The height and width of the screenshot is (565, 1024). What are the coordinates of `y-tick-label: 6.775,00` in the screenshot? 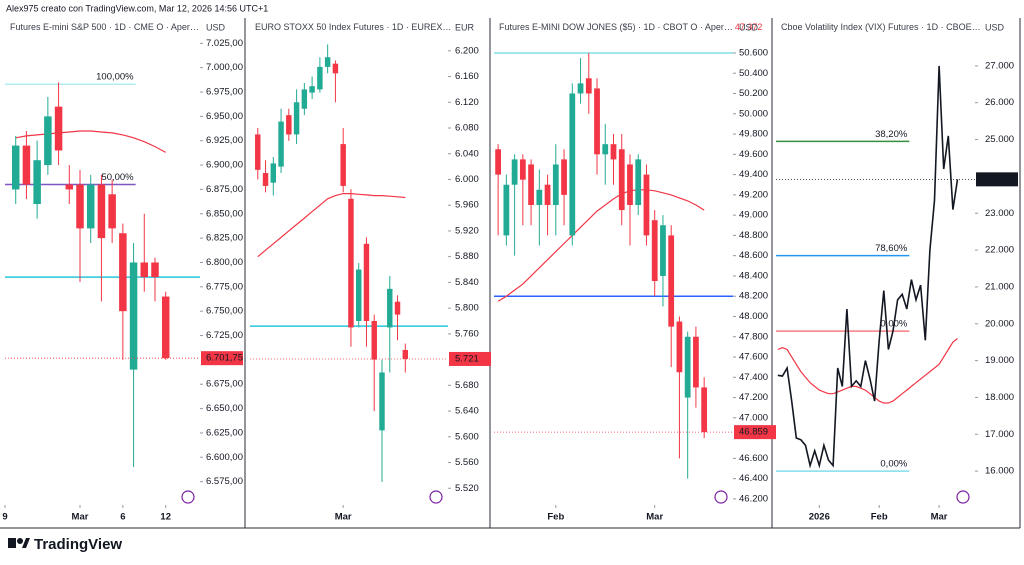 It's located at (224, 286).